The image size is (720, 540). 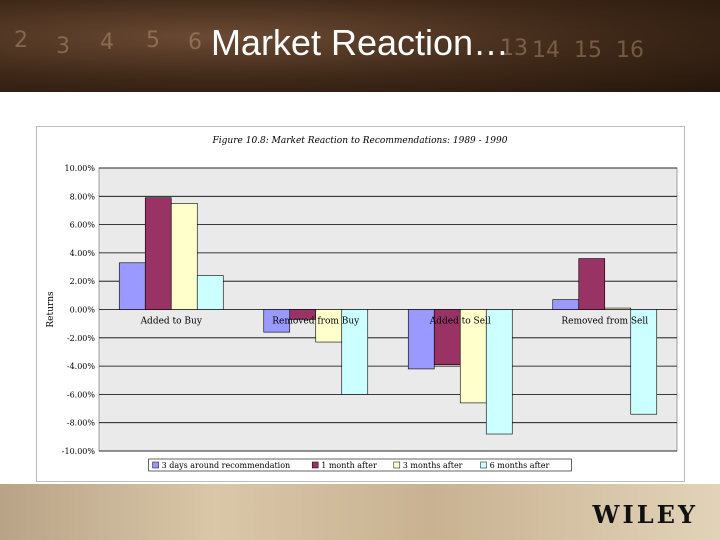 What do you see at coordinates (79, 451) in the screenshot?
I see `y-tick-label: -10.00%` at bounding box center [79, 451].